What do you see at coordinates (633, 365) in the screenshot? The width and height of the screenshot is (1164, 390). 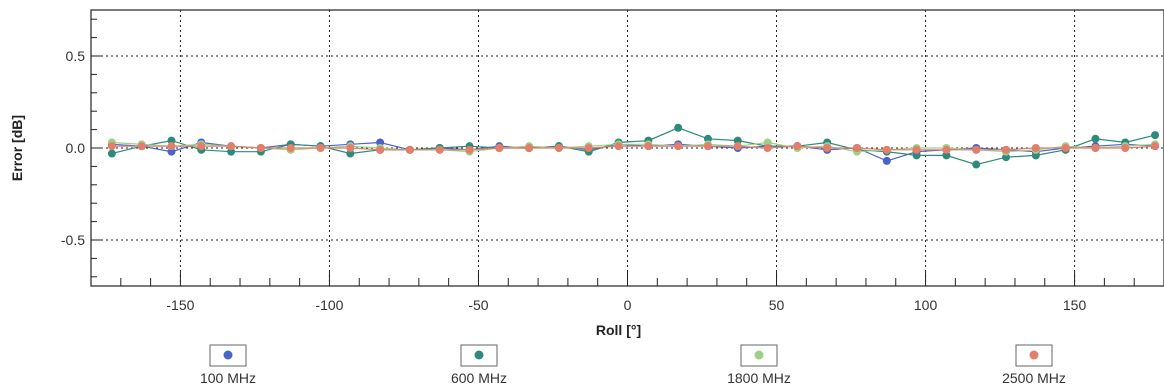 I see `legend: 100 MHz 600 MHz 1800 MHz 2500 MHz` at bounding box center [633, 365].